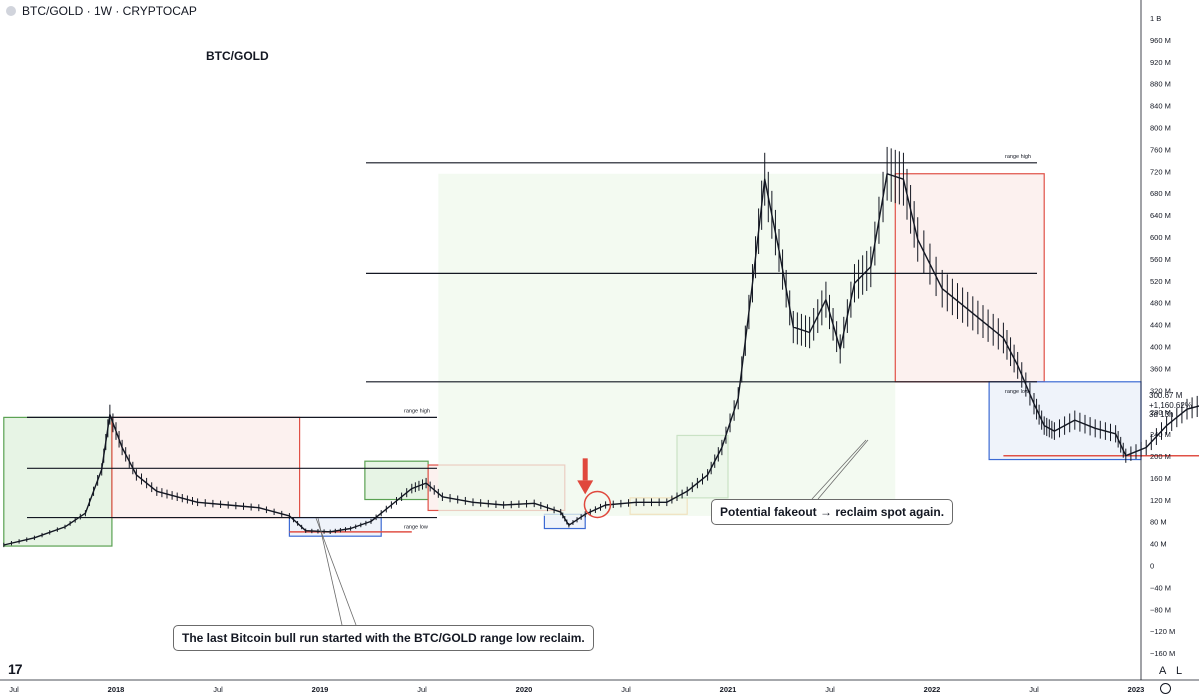  What do you see at coordinates (1160, 149) in the screenshot?
I see `y-tick-label: 760 M` at bounding box center [1160, 149].